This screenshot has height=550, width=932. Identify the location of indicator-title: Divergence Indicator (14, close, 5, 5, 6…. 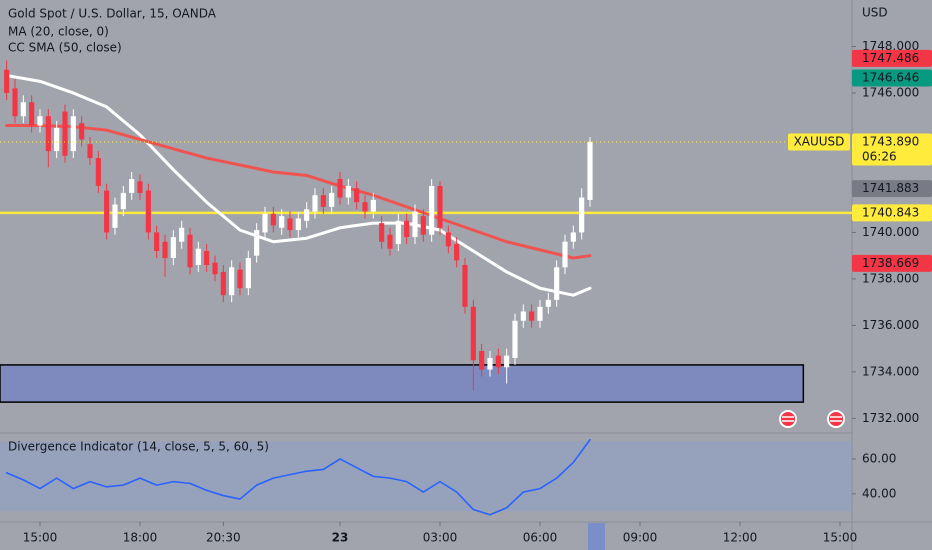
(138, 447).